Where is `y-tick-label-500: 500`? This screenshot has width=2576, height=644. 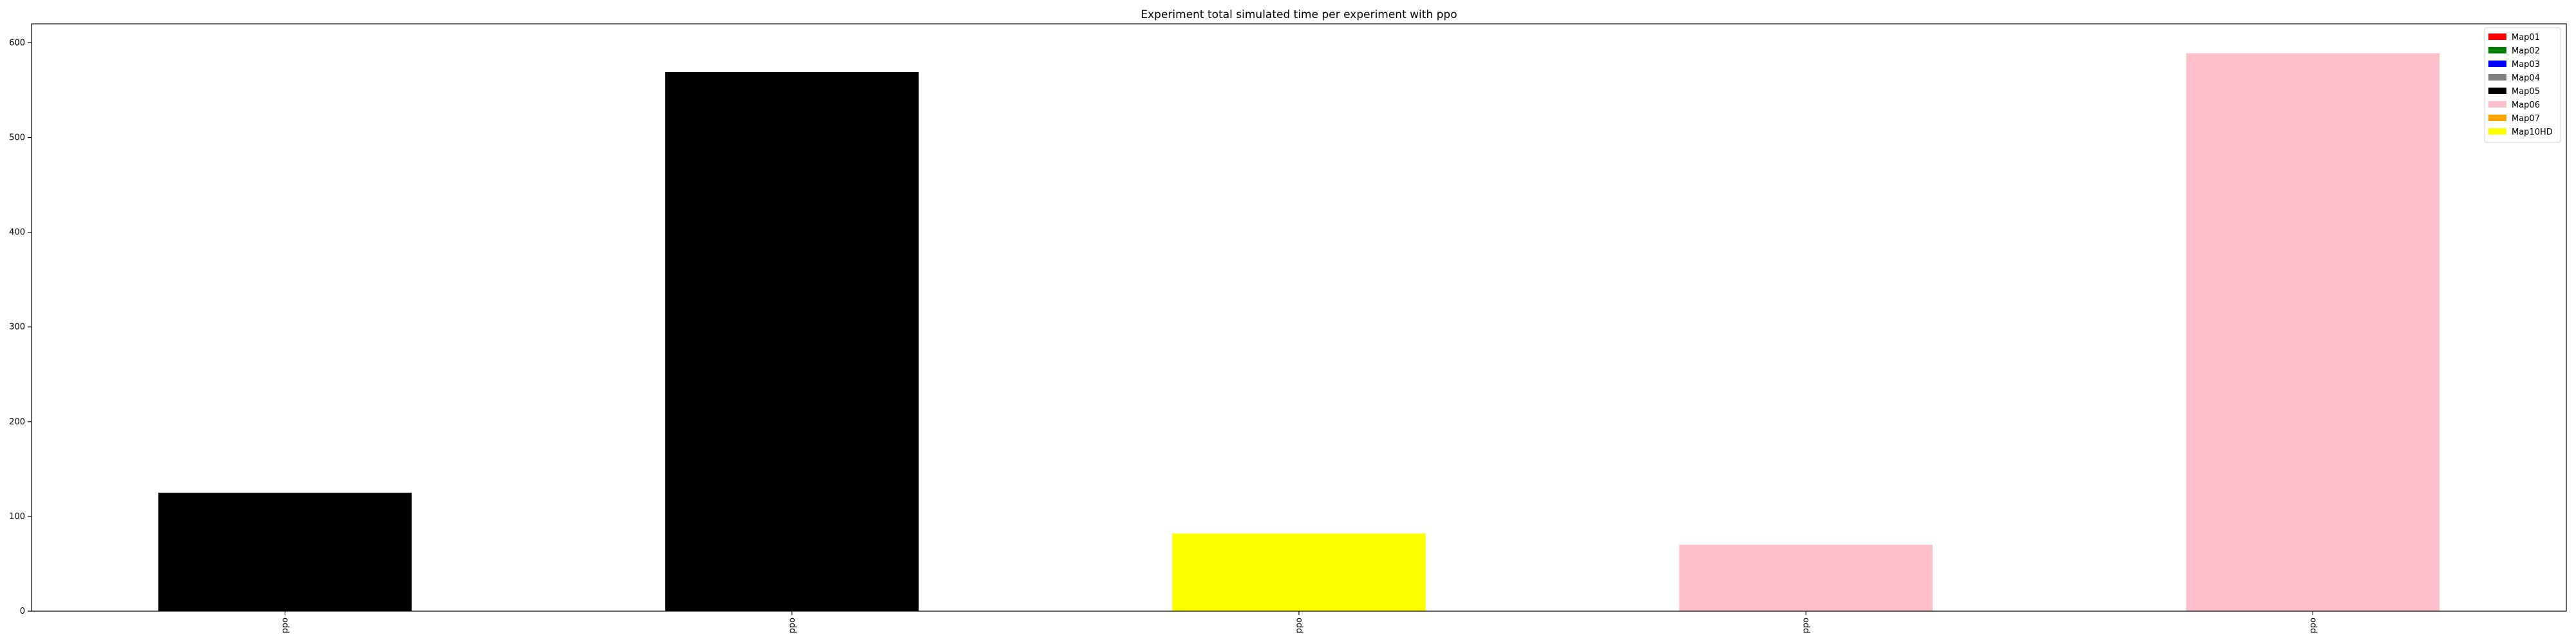 y-tick-label-500: 500 is located at coordinates (17, 138).